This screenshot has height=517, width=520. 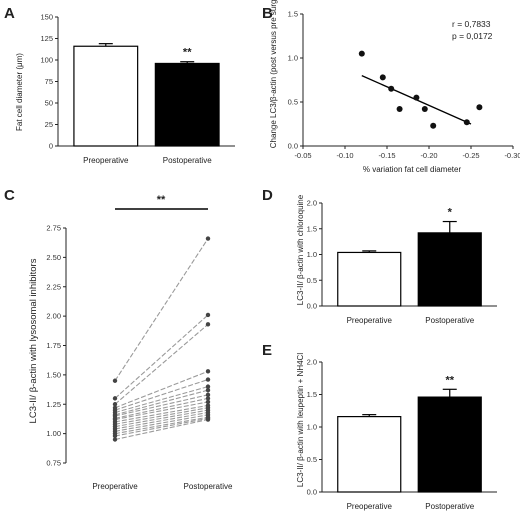 I want to click on panel-d-y-tick-label: 0.5, so click(x=312, y=280).